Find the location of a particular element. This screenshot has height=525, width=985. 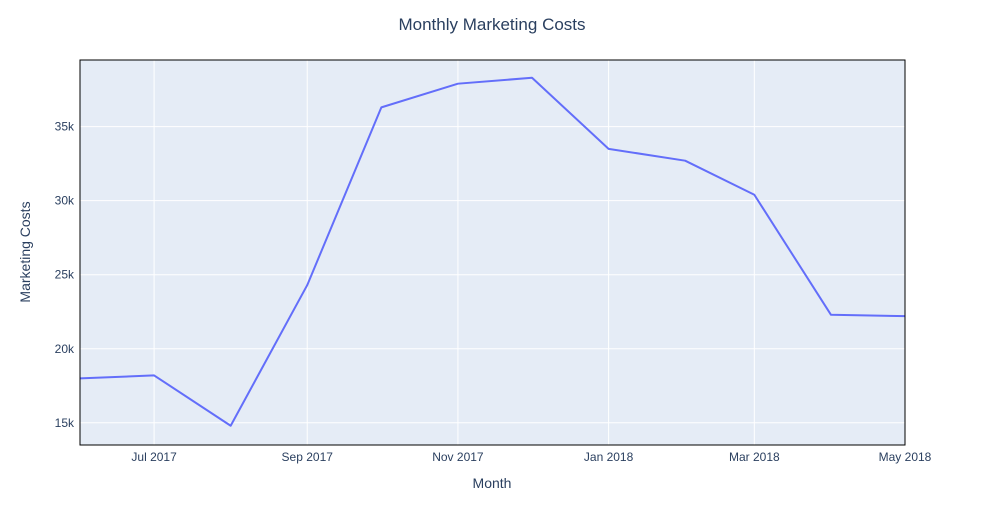

x-tick-label: Nov 2017 is located at coordinates (458, 457).